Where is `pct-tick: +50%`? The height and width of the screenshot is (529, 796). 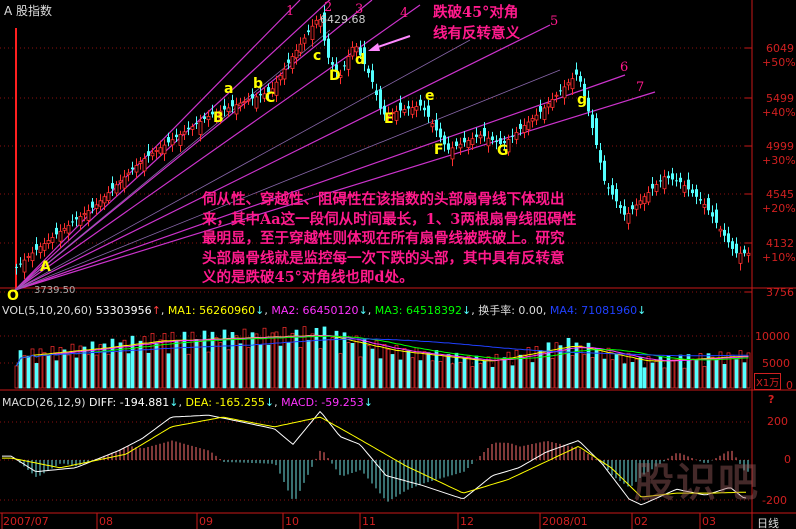 pct-tick: +50% is located at coordinates (779, 62).